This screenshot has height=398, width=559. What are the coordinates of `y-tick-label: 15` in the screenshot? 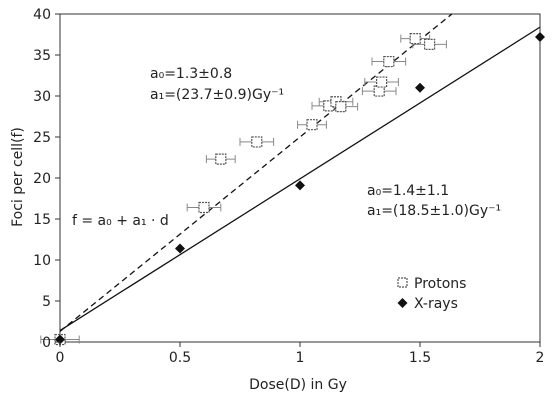 It's located at (42, 220).